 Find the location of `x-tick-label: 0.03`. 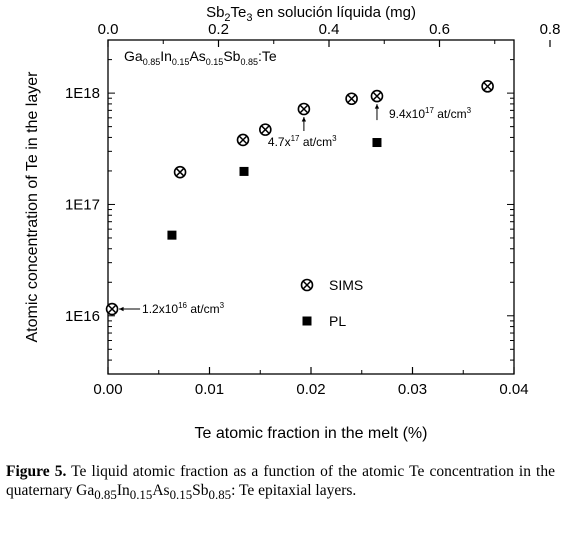

x-tick-label: 0.03 is located at coordinates (412, 389).